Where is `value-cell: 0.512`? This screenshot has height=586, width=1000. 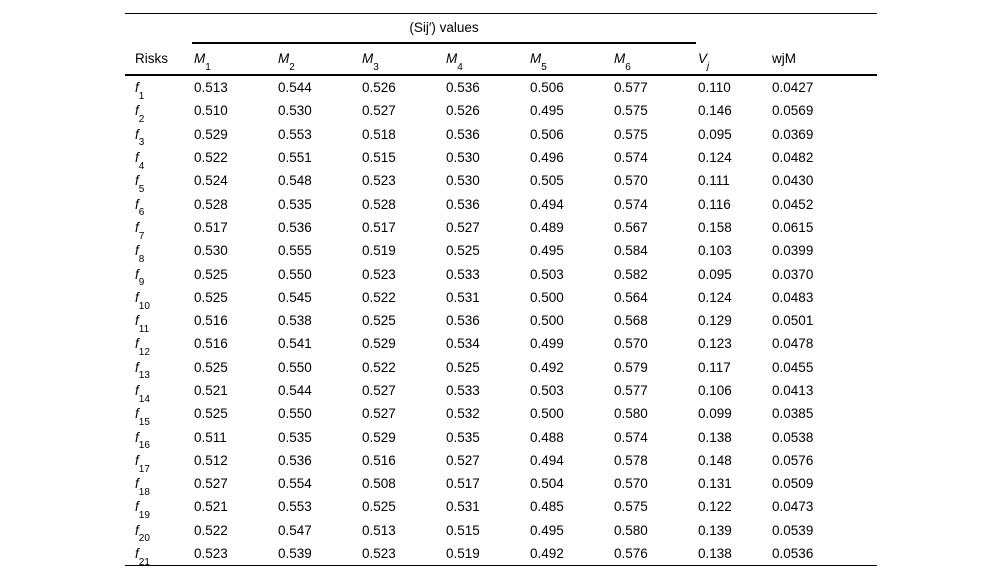
value-cell: 0.512 is located at coordinates (211, 460).